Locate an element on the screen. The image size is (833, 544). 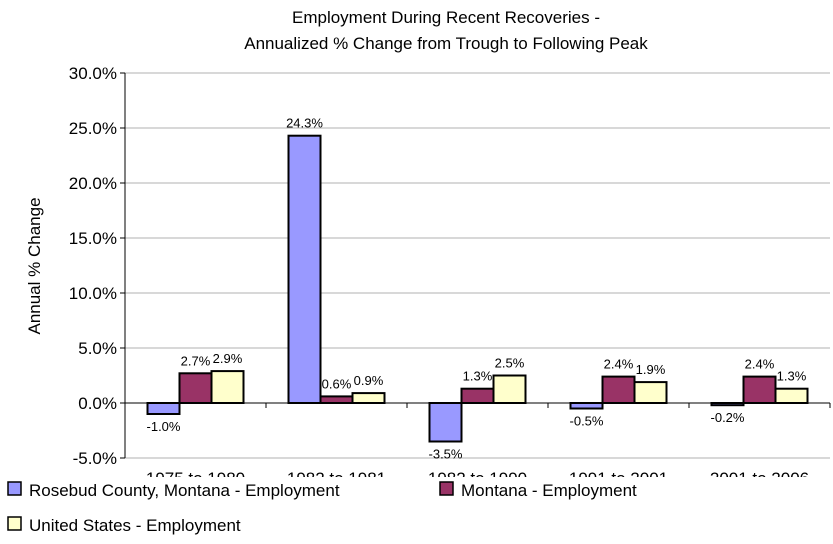
y-axis-label: Annual % Change is located at coordinates (34, 265).